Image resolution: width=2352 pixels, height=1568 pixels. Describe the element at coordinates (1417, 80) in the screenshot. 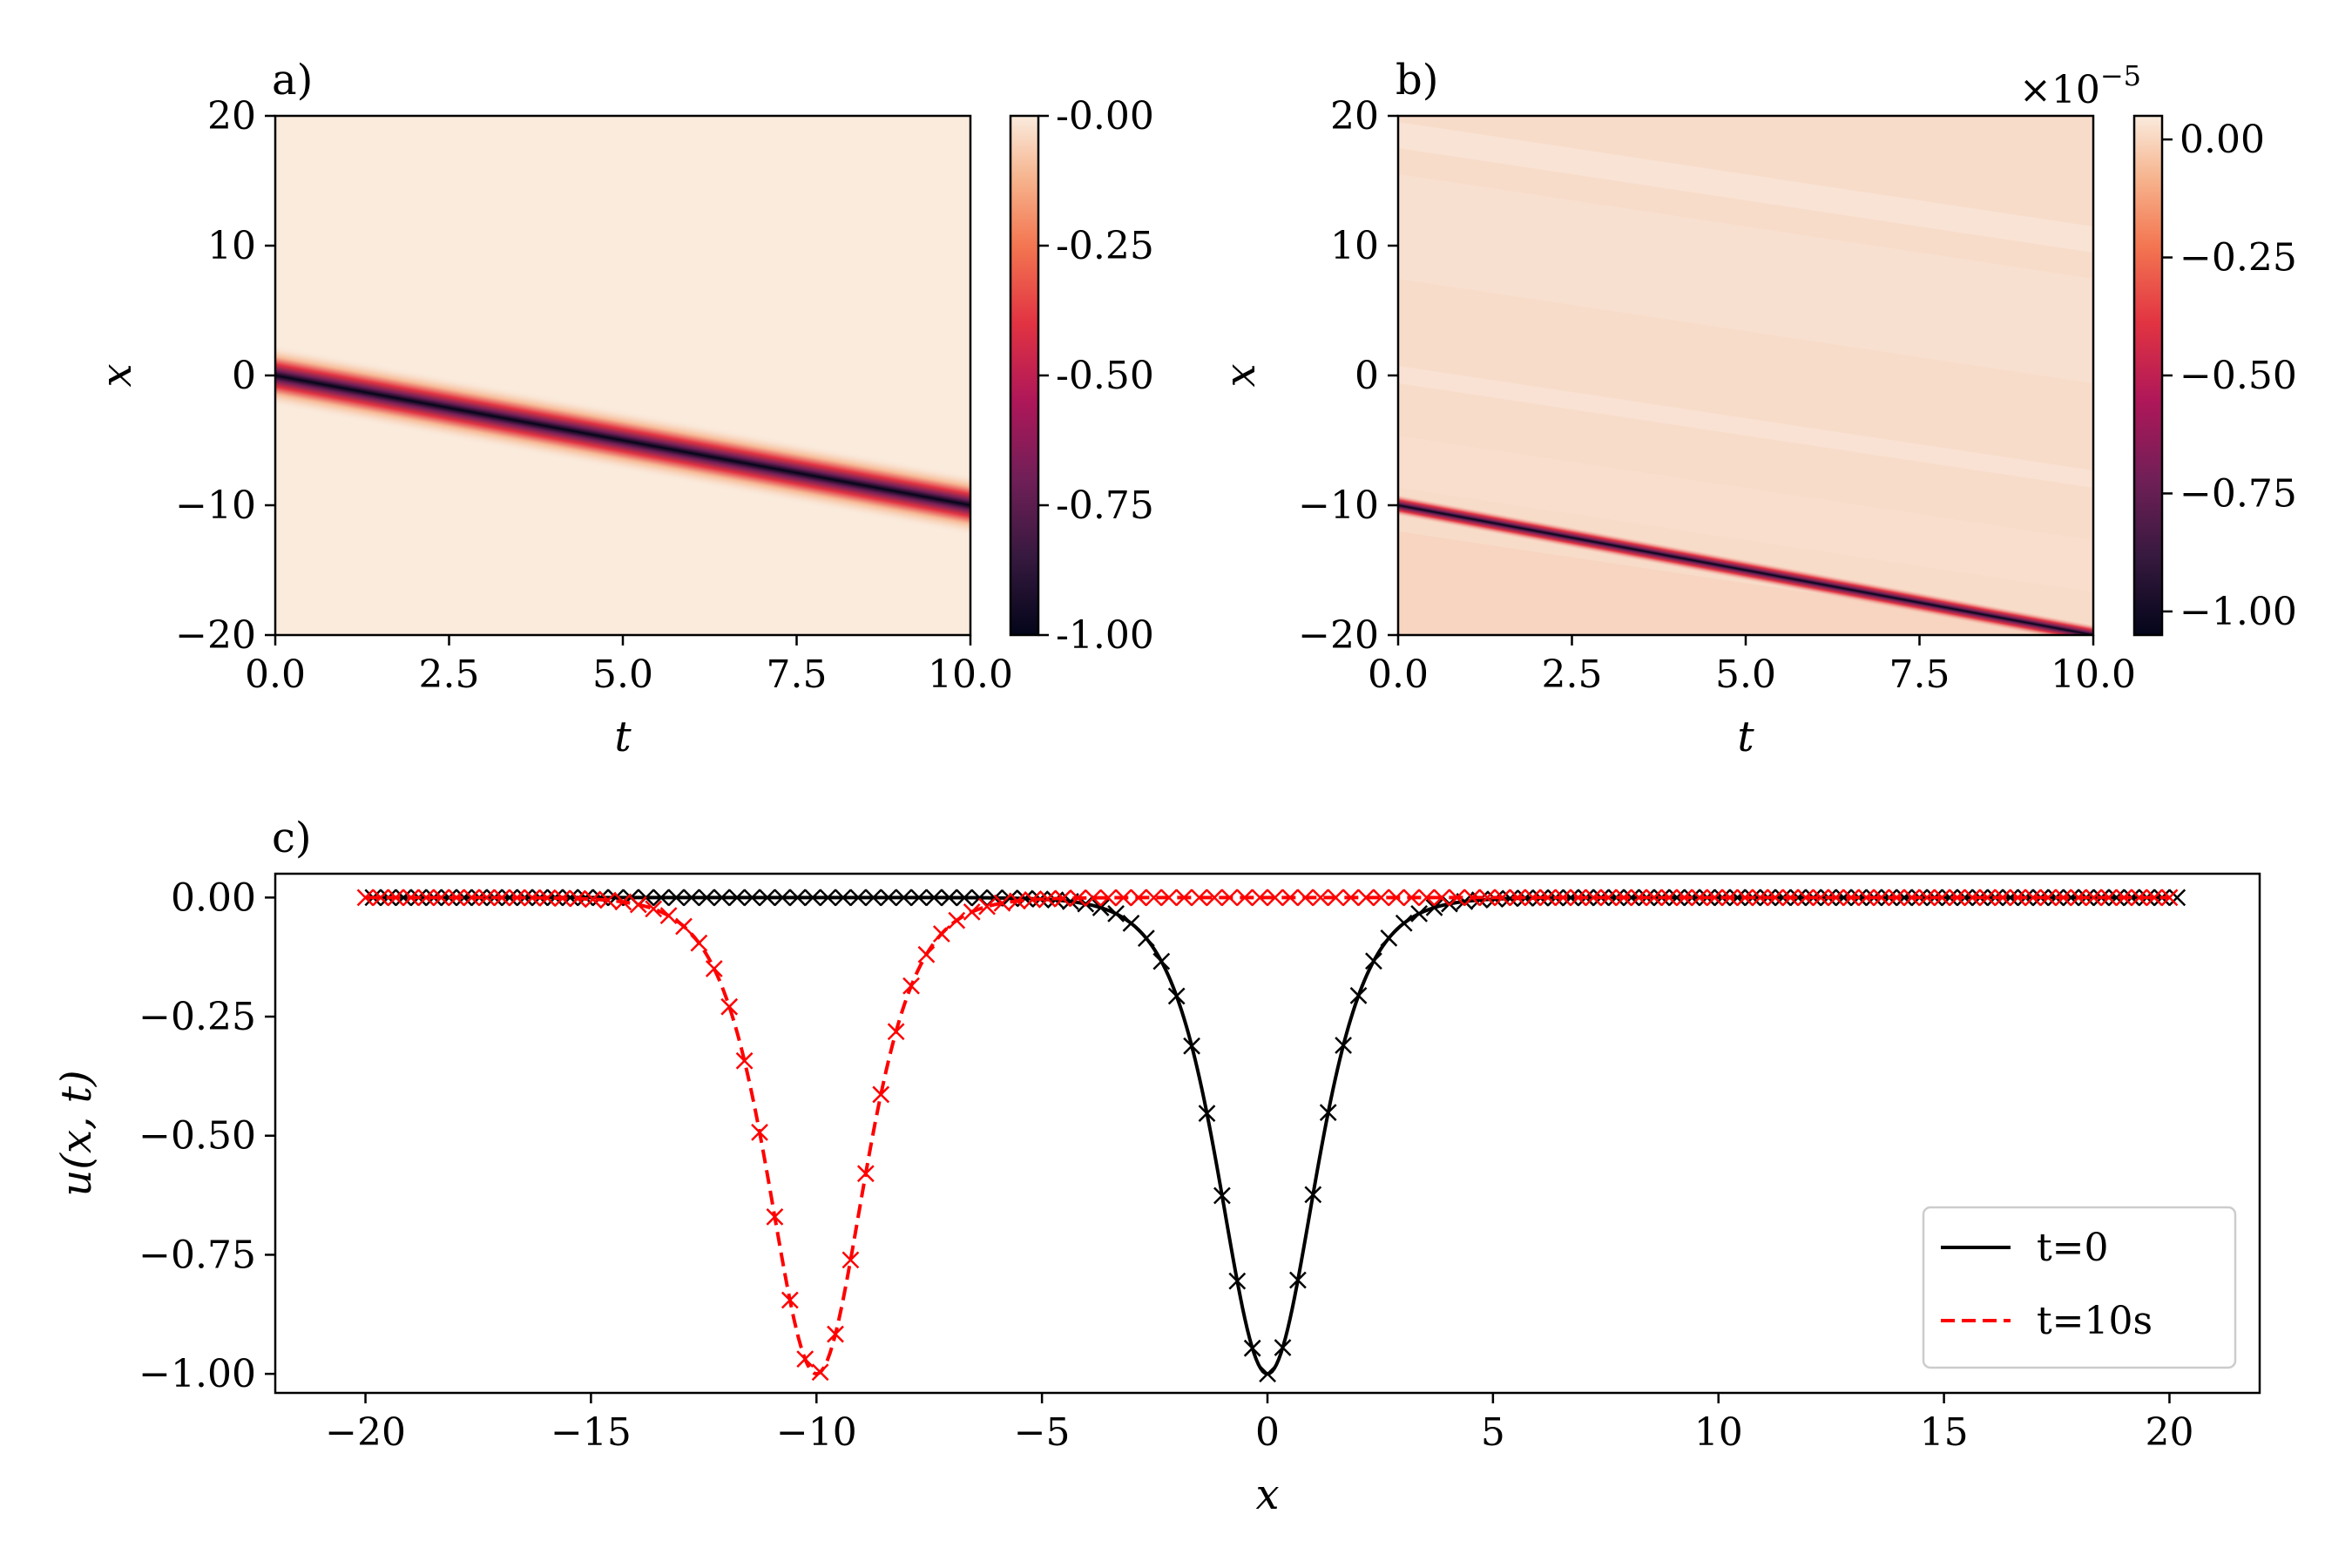

I see `panel-b-label: b)` at that location.